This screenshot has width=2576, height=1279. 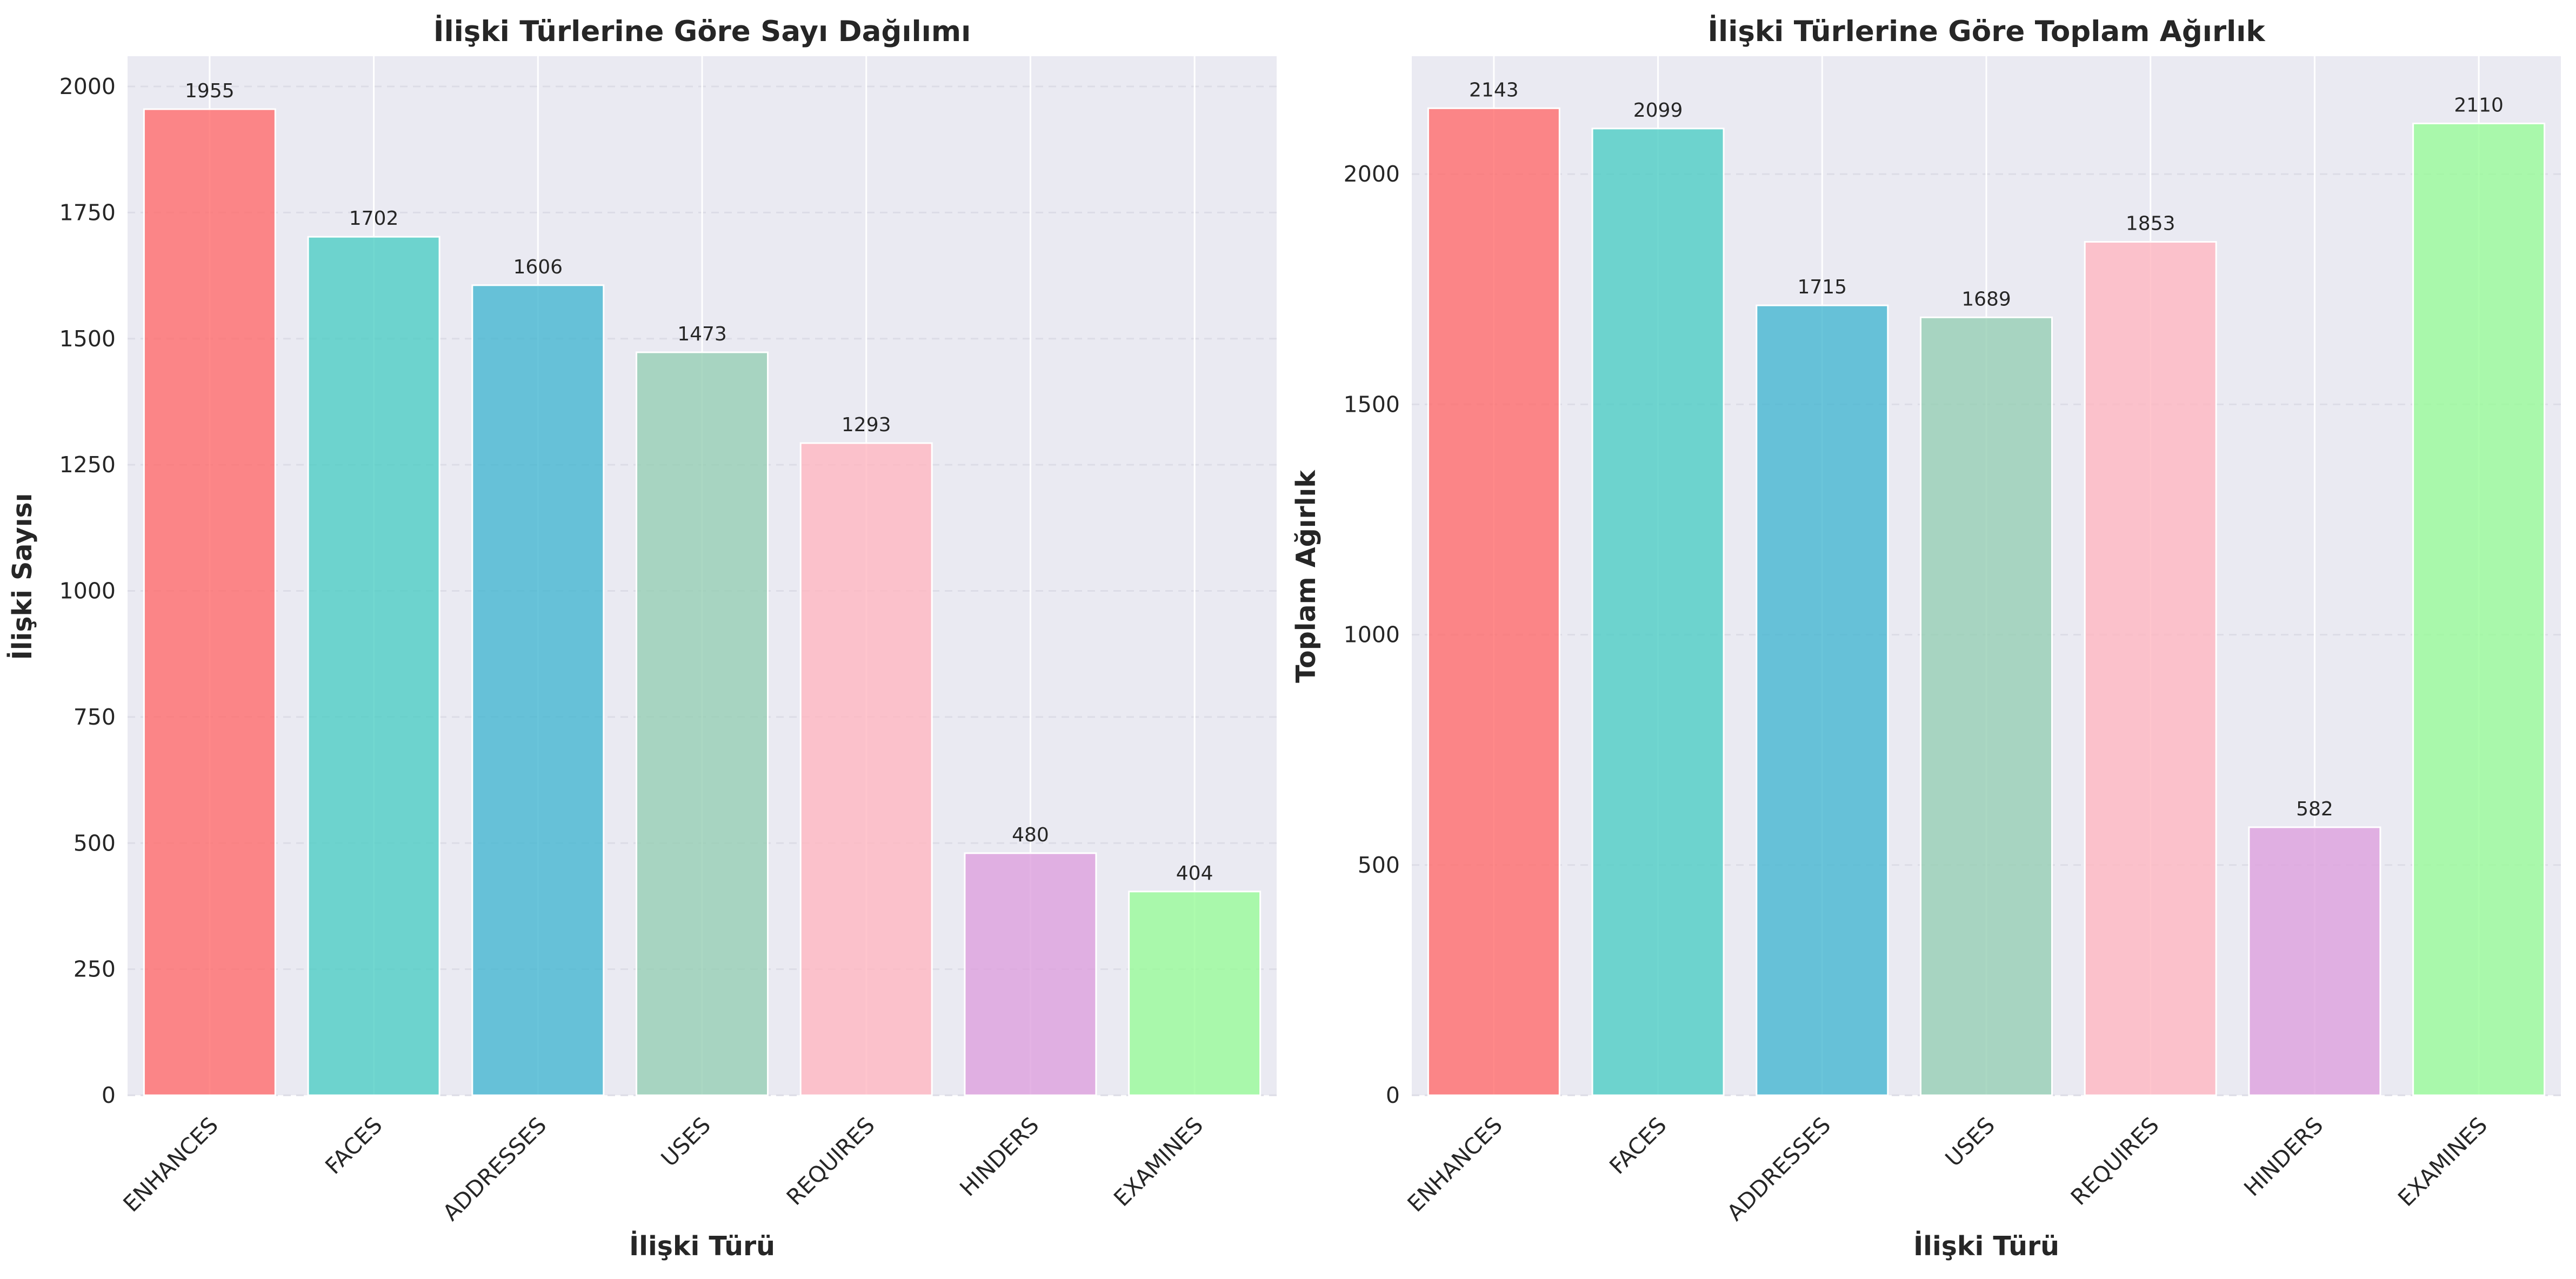 I want to click on data-label: 1689, so click(x=1986, y=299).